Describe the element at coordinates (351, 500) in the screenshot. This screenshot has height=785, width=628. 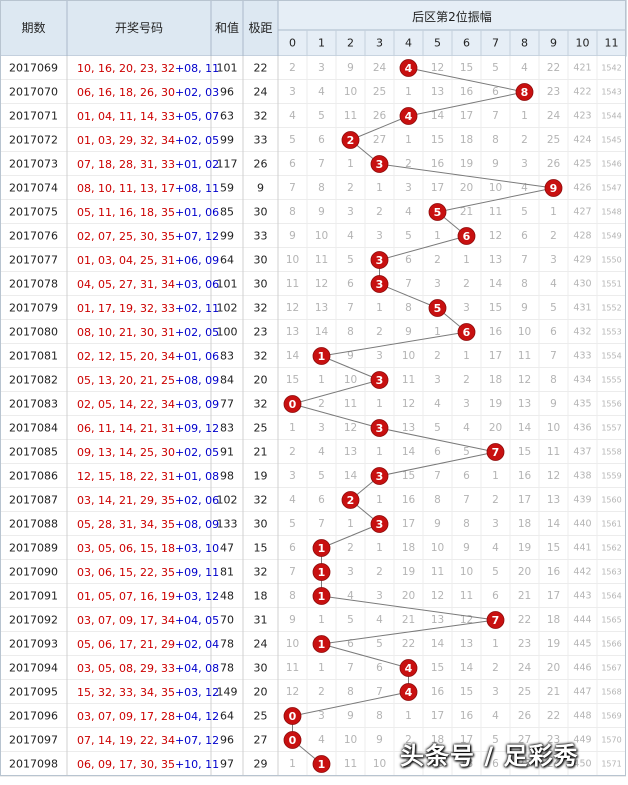
I see `hit-ball-value: 2` at that location.